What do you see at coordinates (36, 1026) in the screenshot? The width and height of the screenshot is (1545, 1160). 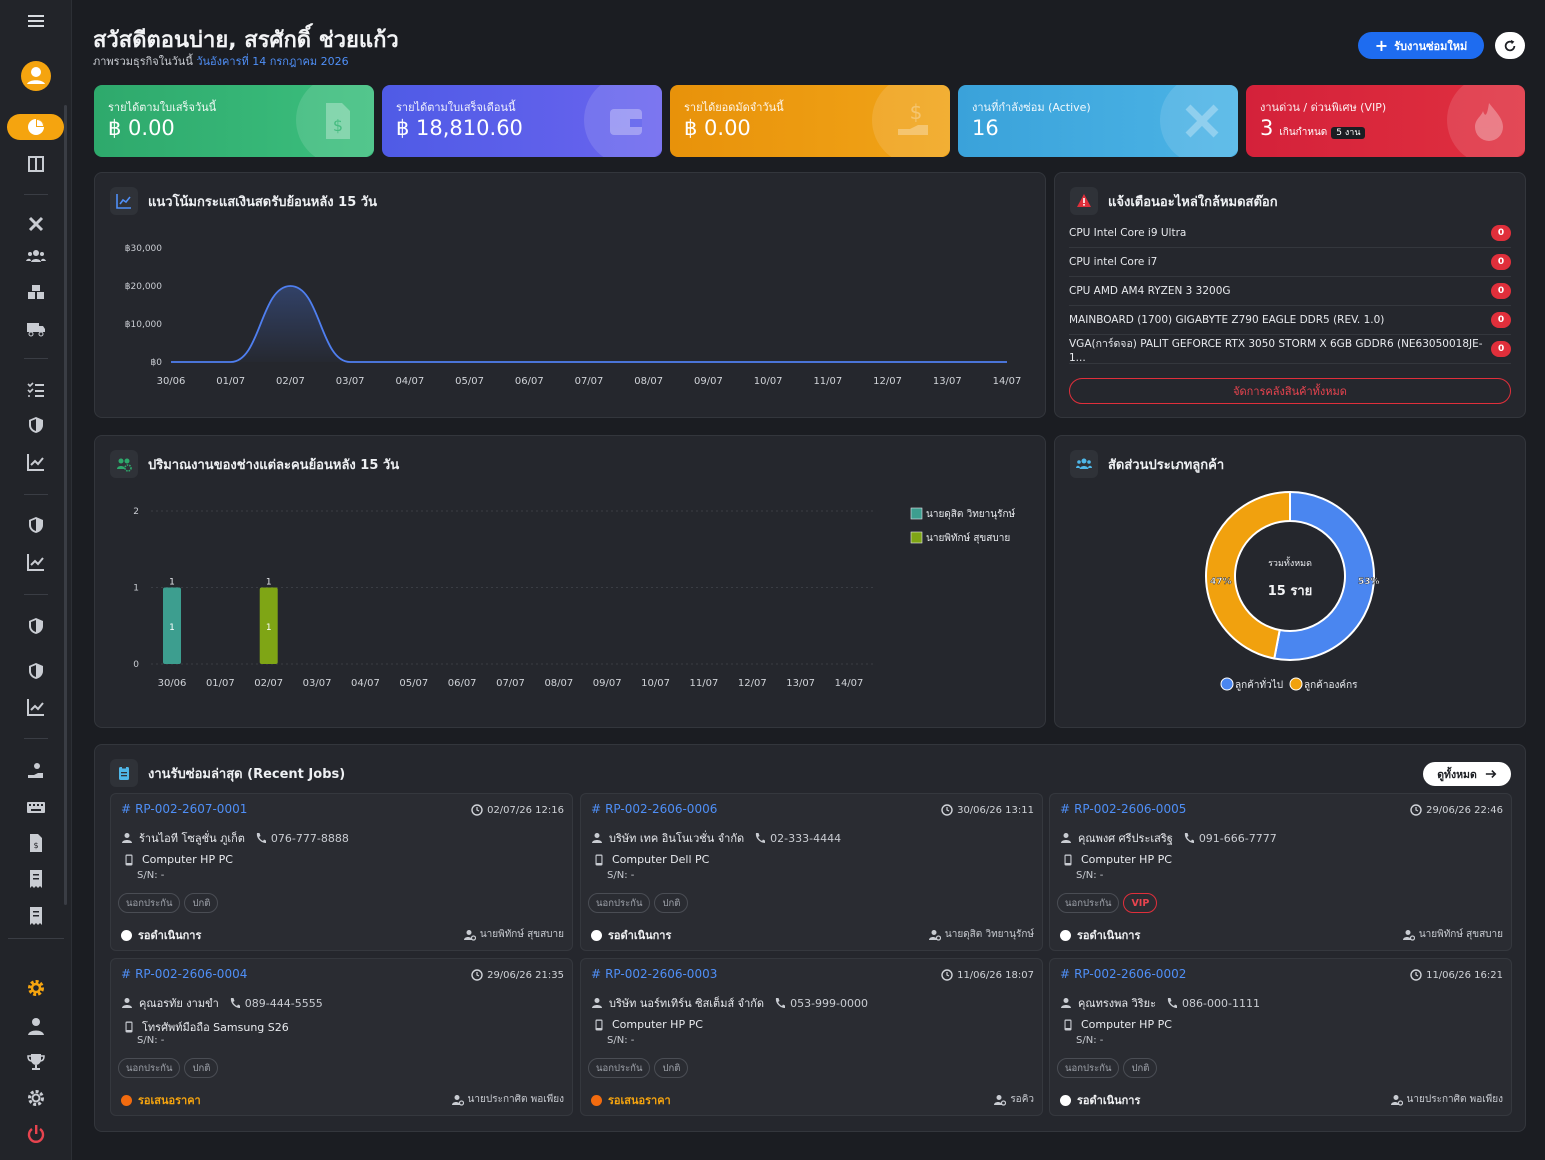 I see `user-tie-icon` at bounding box center [36, 1026].